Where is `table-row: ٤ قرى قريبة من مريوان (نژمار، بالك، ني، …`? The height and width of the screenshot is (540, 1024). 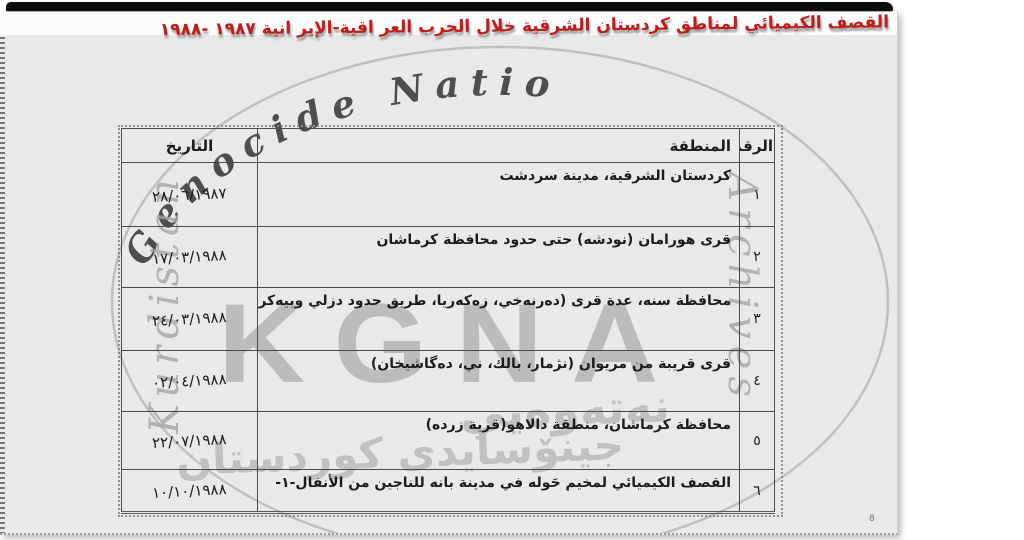
table-row: ٤ قرى قريبة من مريوان (نژمار، بالك، ني، … is located at coordinates (448, 381).